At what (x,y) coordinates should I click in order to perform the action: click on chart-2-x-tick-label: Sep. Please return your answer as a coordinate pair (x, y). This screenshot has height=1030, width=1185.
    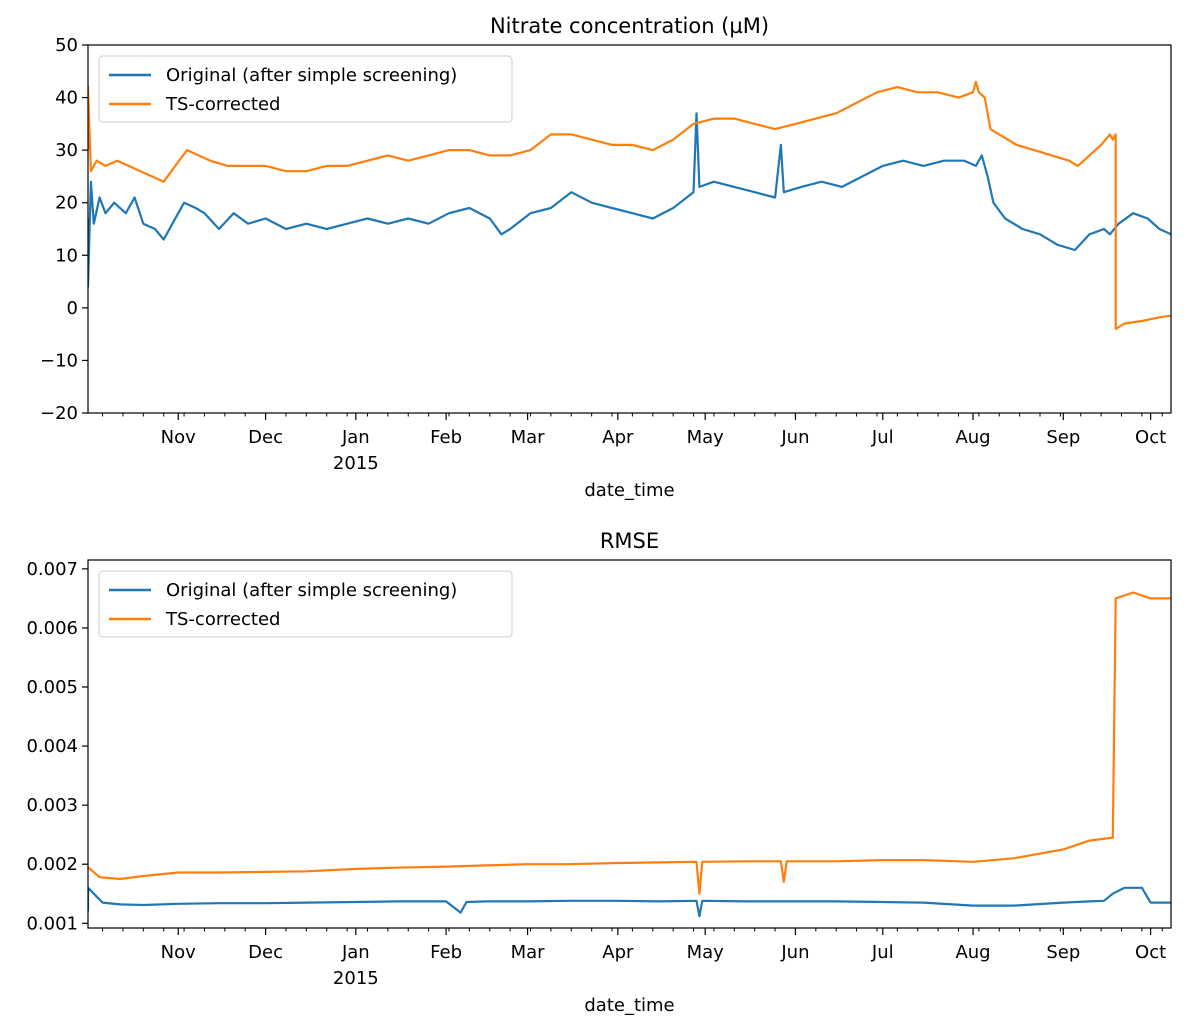
    Looking at the image, I should click on (1063, 952).